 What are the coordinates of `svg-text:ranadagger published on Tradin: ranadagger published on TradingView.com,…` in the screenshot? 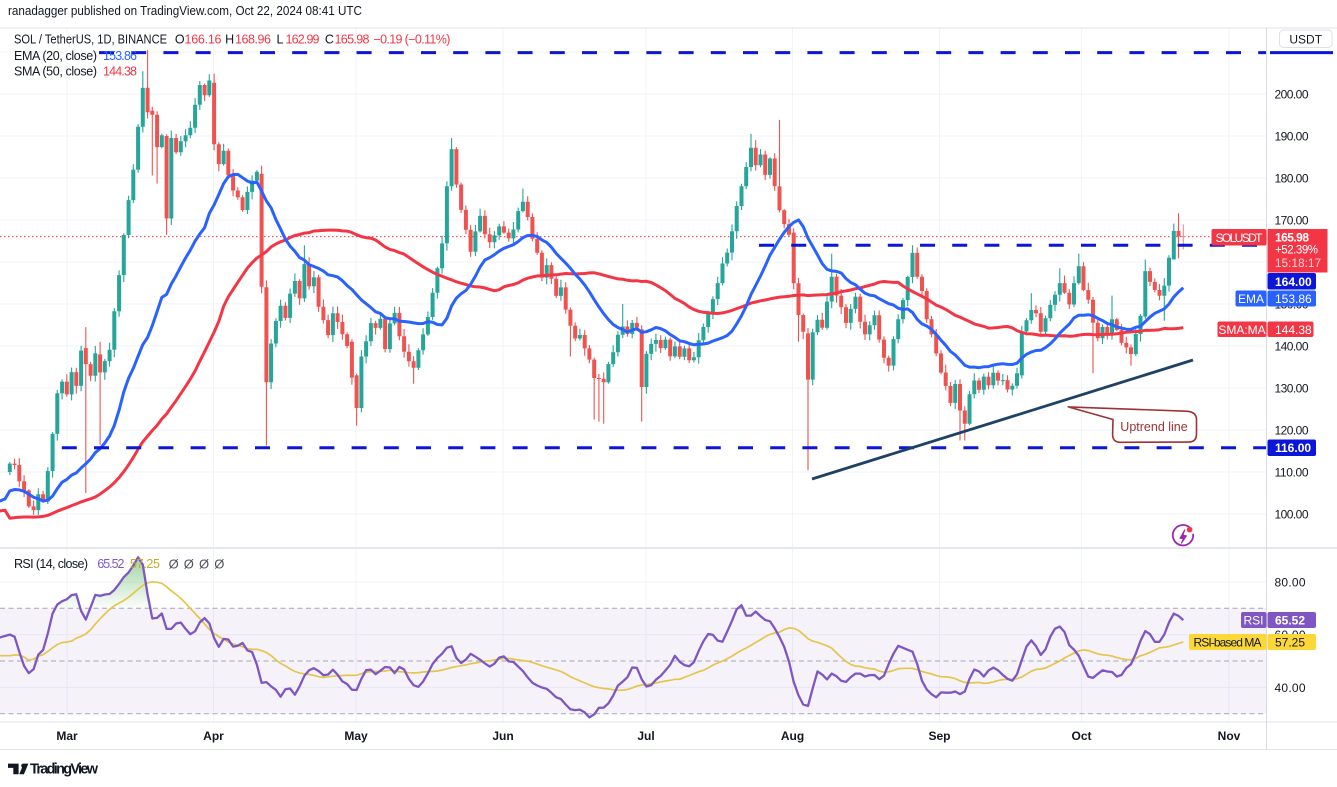 It's located at (185, 11).